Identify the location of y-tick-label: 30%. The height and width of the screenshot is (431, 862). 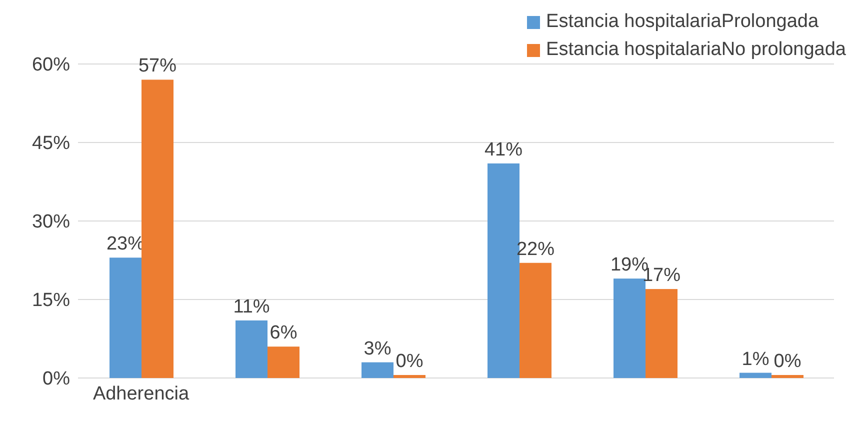
(51, 222).